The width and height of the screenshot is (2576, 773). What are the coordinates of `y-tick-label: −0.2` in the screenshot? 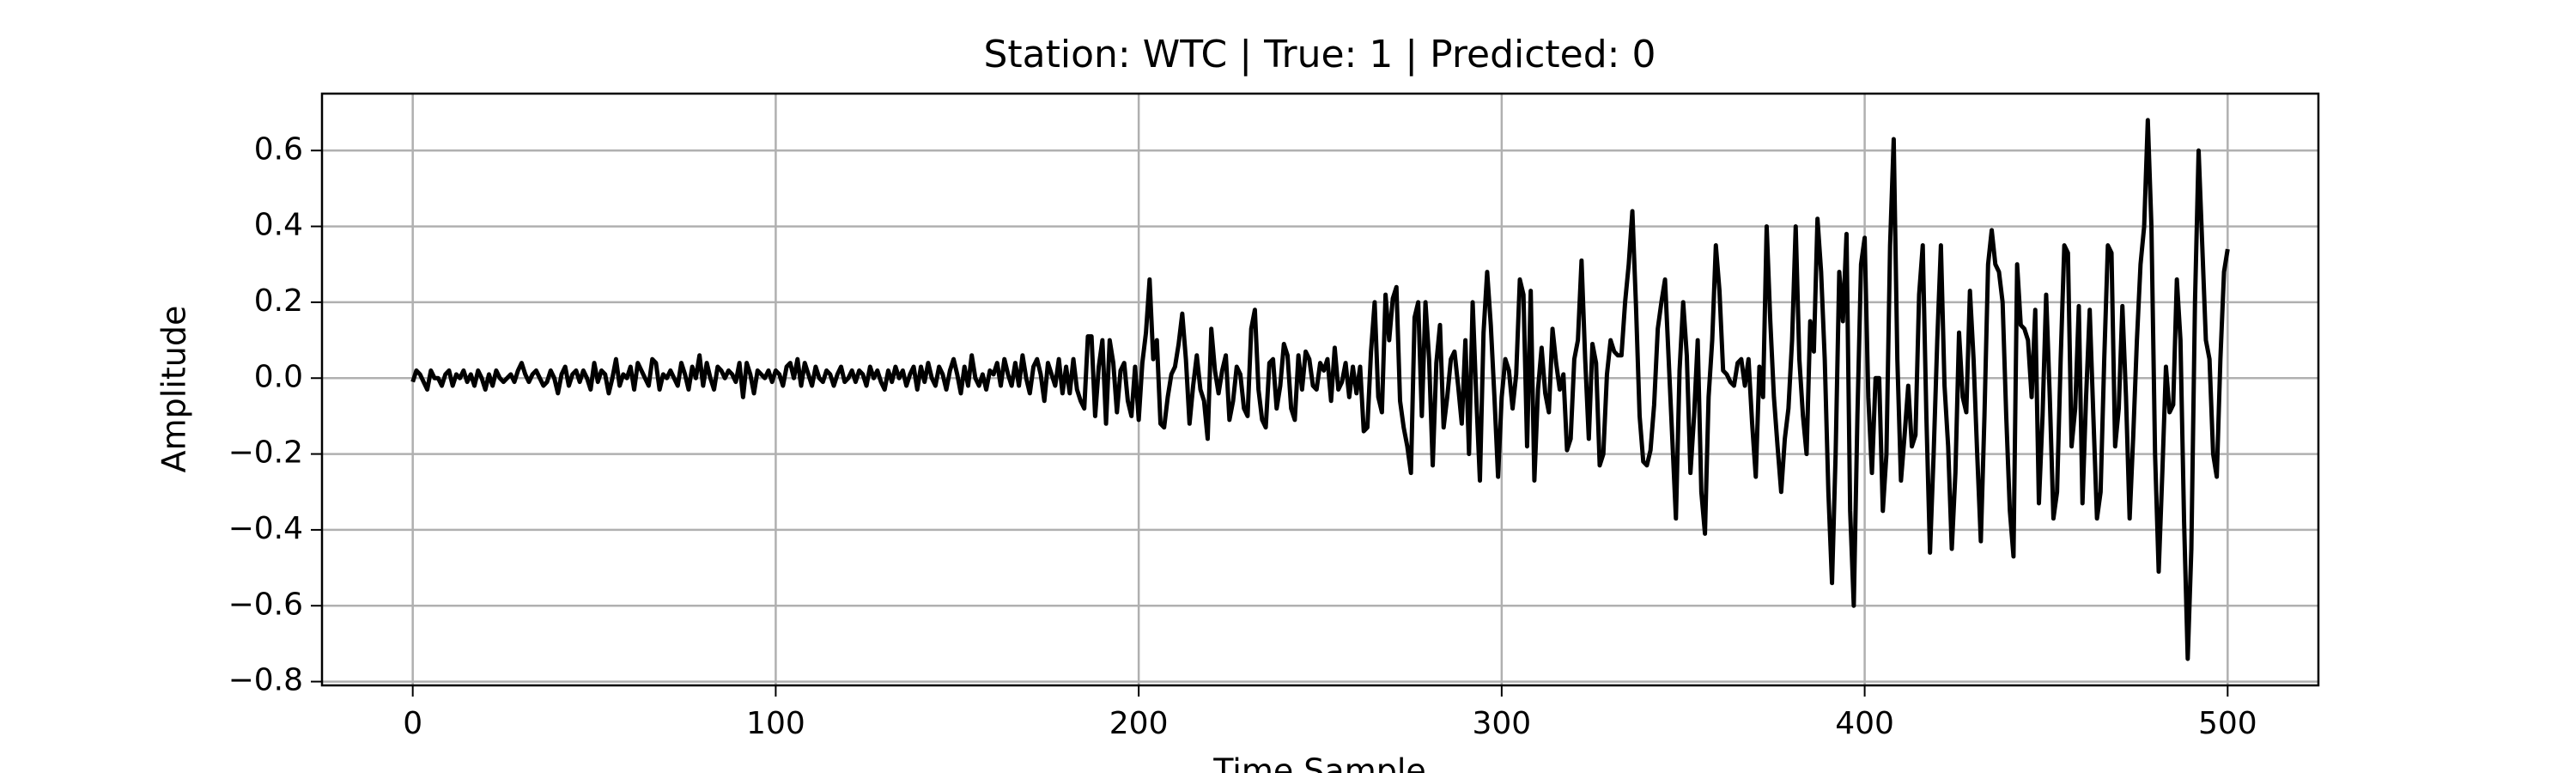 It's located at (265, 453).